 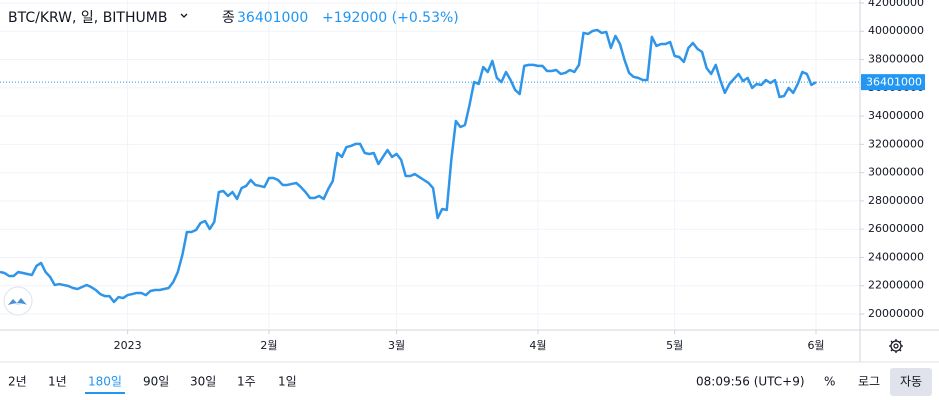 What do you see at coordinates (896, 30) in the screenshot?
I see `y-tick-label: 40000000` at bounding box center [896, 30].